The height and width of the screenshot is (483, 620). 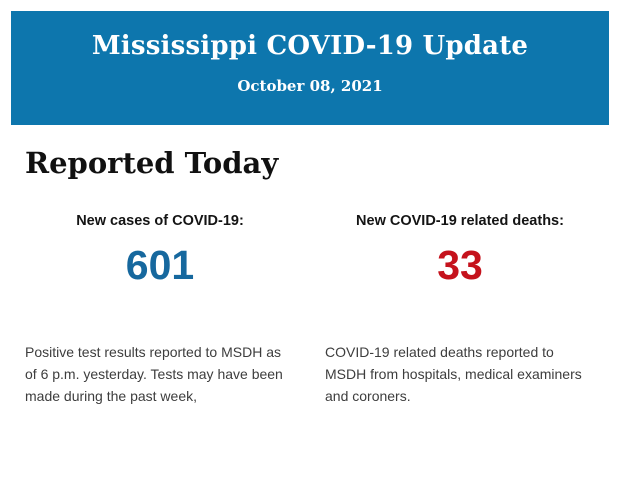 What do you see at coordinates (160, 264) in the screenshot?
I see `new-cases-value: 601` at bounding box center [160, 264].